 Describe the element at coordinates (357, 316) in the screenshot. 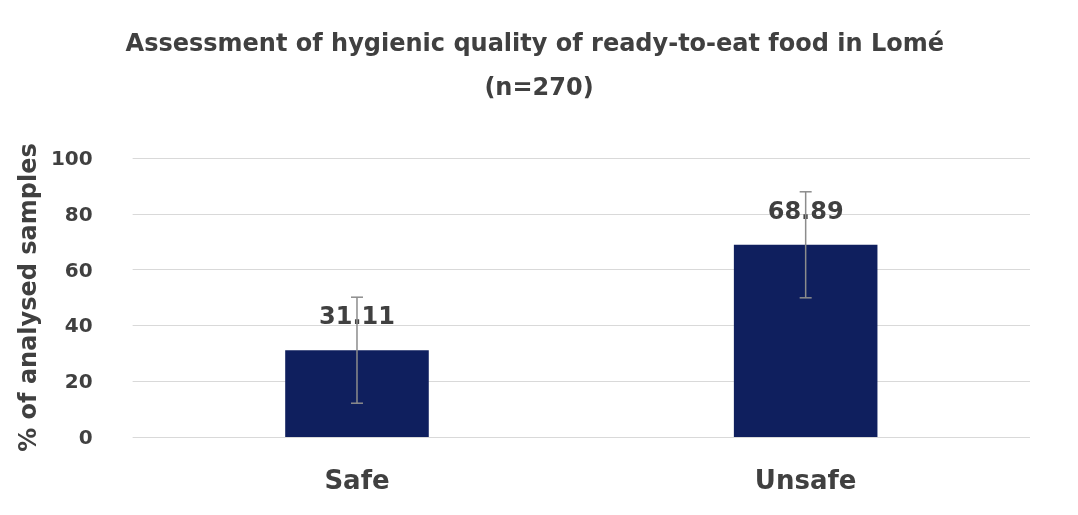

I see `data-label: 31.11` at that location.